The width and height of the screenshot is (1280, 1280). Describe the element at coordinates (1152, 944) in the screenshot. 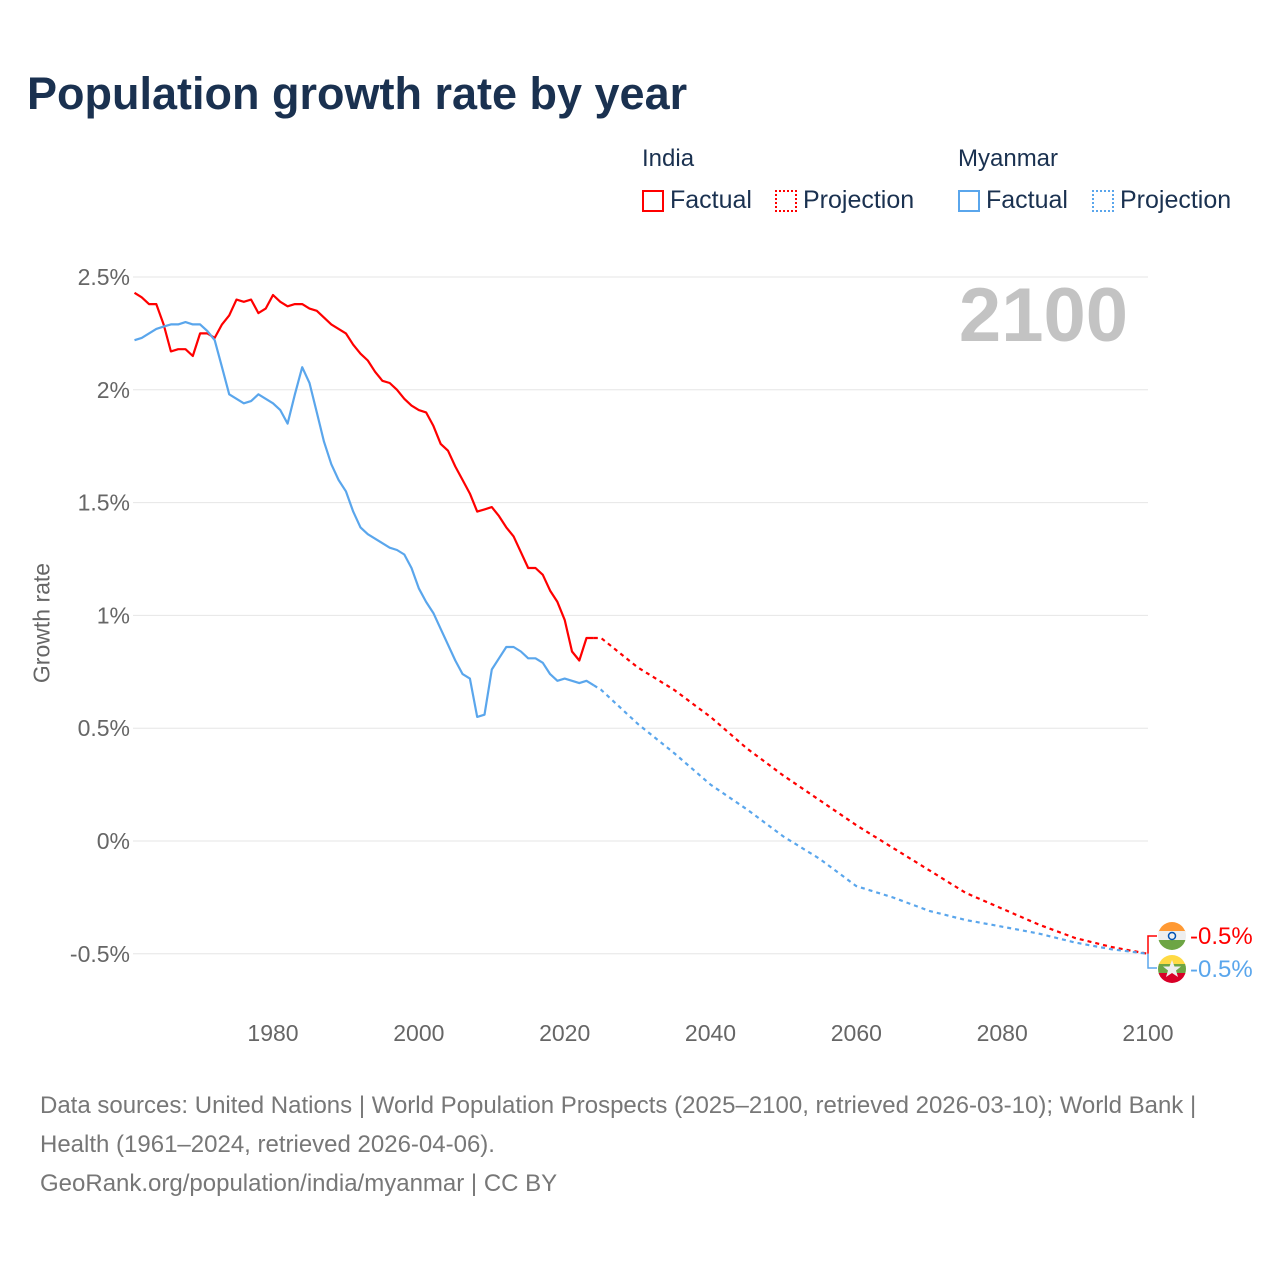

I see `connector-india` at that location.